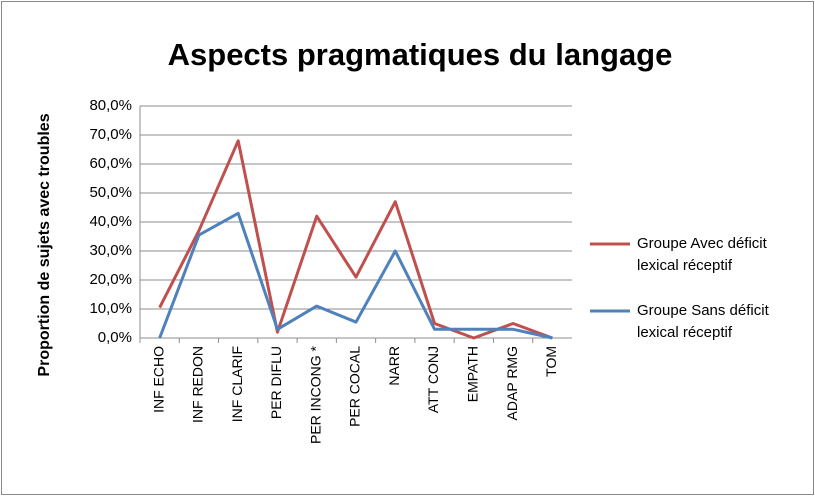  What do you see at coordinates (198, 384) in the screenshot?
I see `x-tick-label: INF REDON` at bounding box center [198, 384].